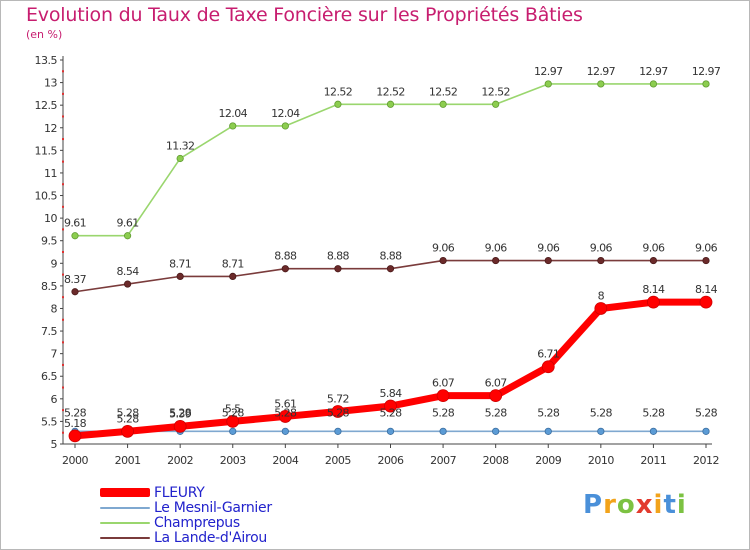  I want to click on data-label: 11.32, so click(180, 145).